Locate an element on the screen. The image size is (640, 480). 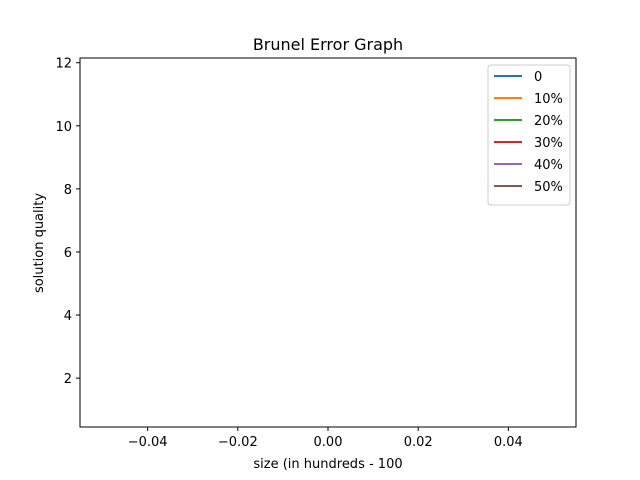
y-tick-label: 12 is located at coordinates (63, 64).